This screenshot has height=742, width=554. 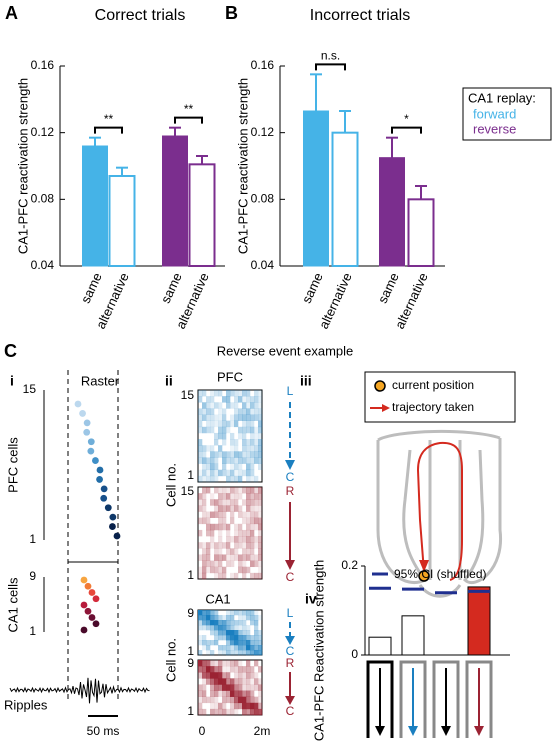 I want to click on raster-dot, so click(x=91, y=442).